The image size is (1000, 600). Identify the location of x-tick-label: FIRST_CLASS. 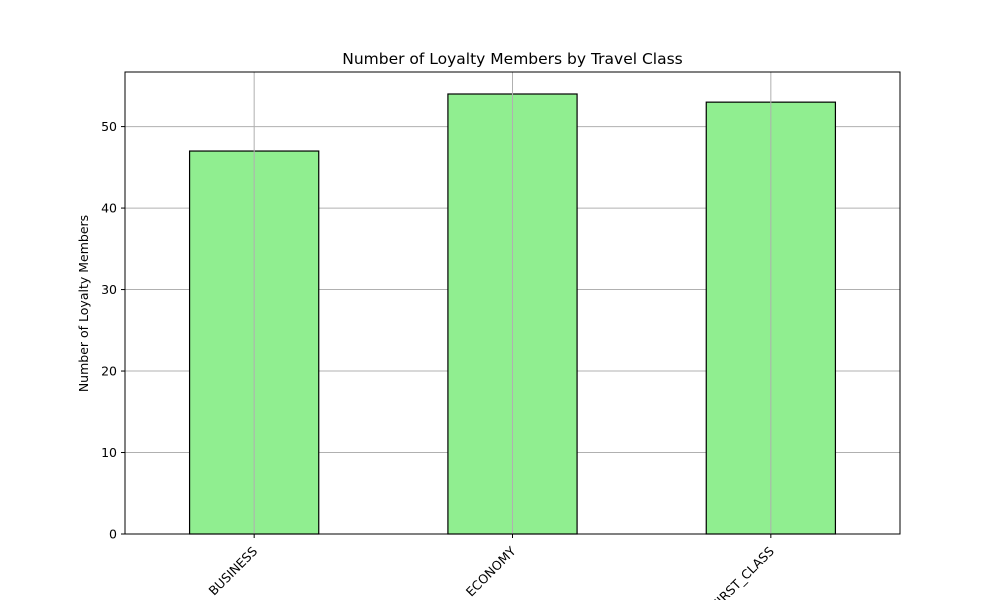
(743, 571).